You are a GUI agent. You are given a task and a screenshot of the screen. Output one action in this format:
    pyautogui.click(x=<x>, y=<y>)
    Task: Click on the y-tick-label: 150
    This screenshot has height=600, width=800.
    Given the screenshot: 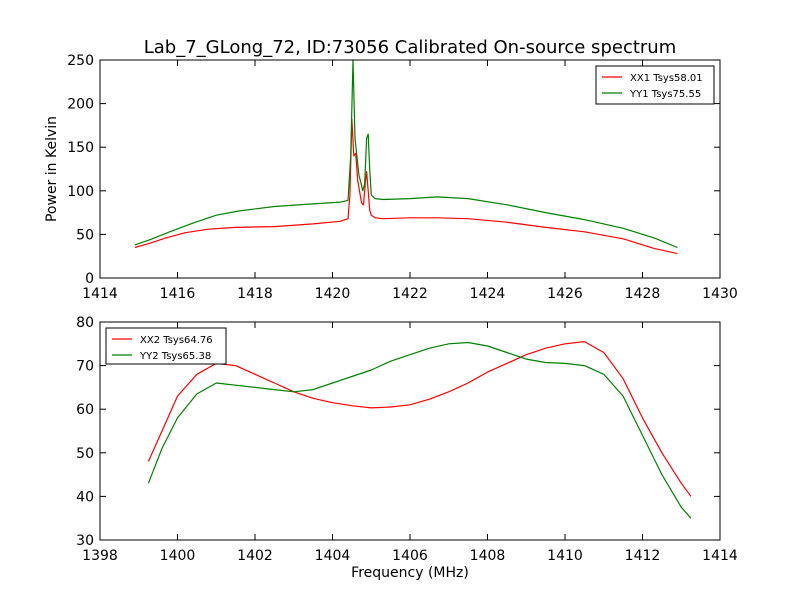 What is the action you would take?
    pyautogui.click(x=80, y=148)
    